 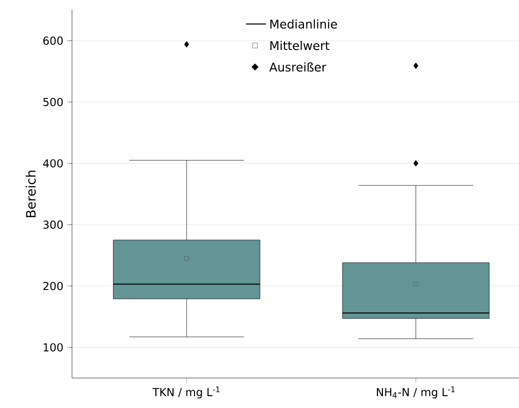 What do you see at coordinates (53, 224) in the screenshot?
I see `y-tick-label: 300` at bounding box center [53, 224].